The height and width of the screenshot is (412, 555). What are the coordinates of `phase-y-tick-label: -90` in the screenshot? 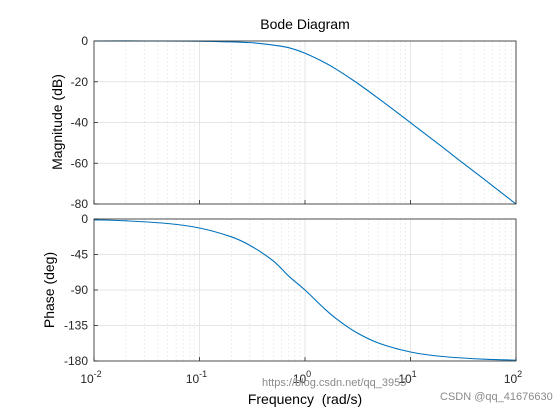 It's located at (80, 290).